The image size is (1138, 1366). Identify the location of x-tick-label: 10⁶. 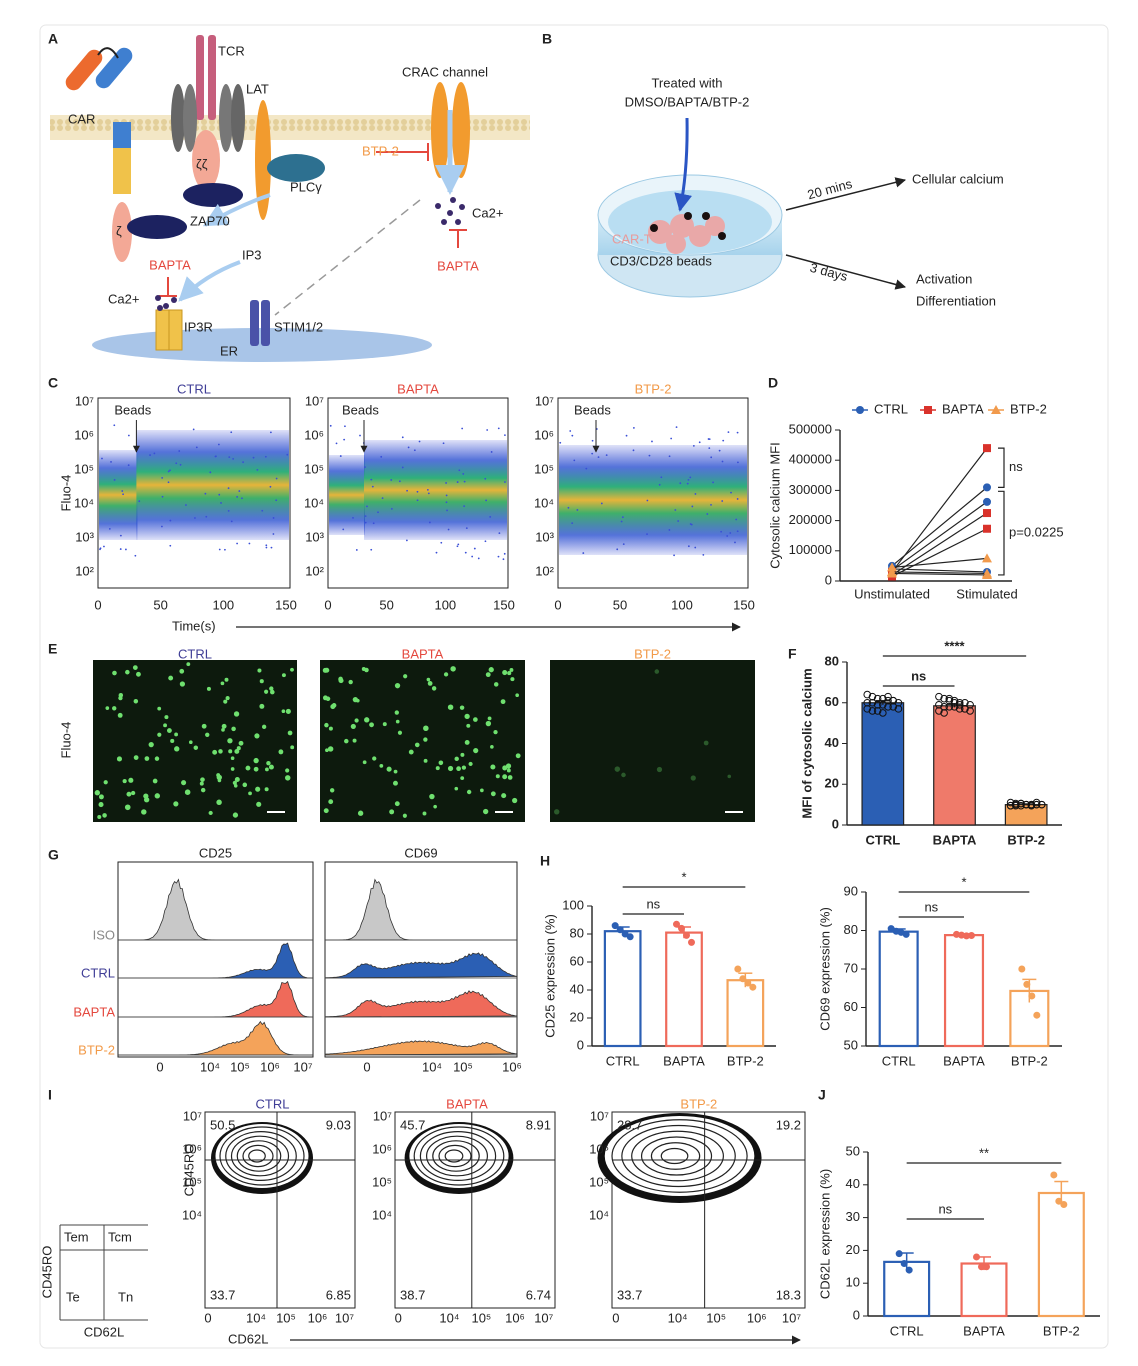
(512, 1066).